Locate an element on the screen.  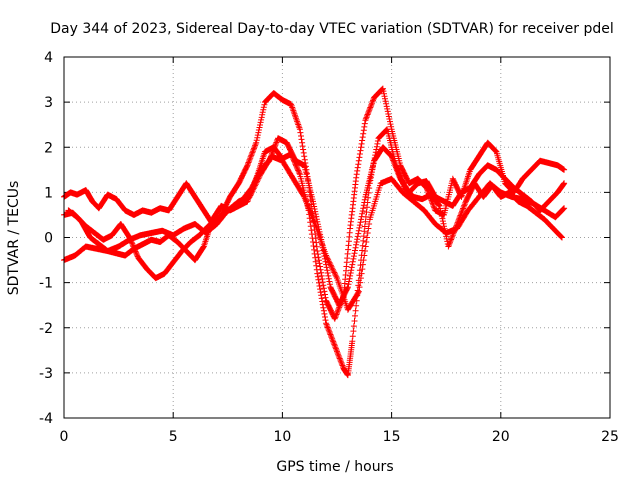
y-axis-label: SDTVAR / TECUs is located at coordinates (14, 238).